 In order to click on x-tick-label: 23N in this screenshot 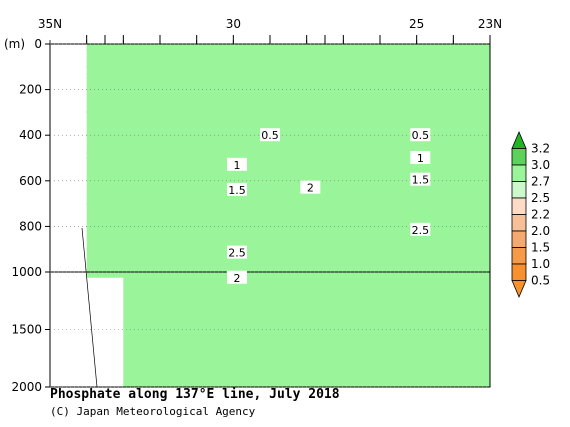, I will do `click(490, 24)`.